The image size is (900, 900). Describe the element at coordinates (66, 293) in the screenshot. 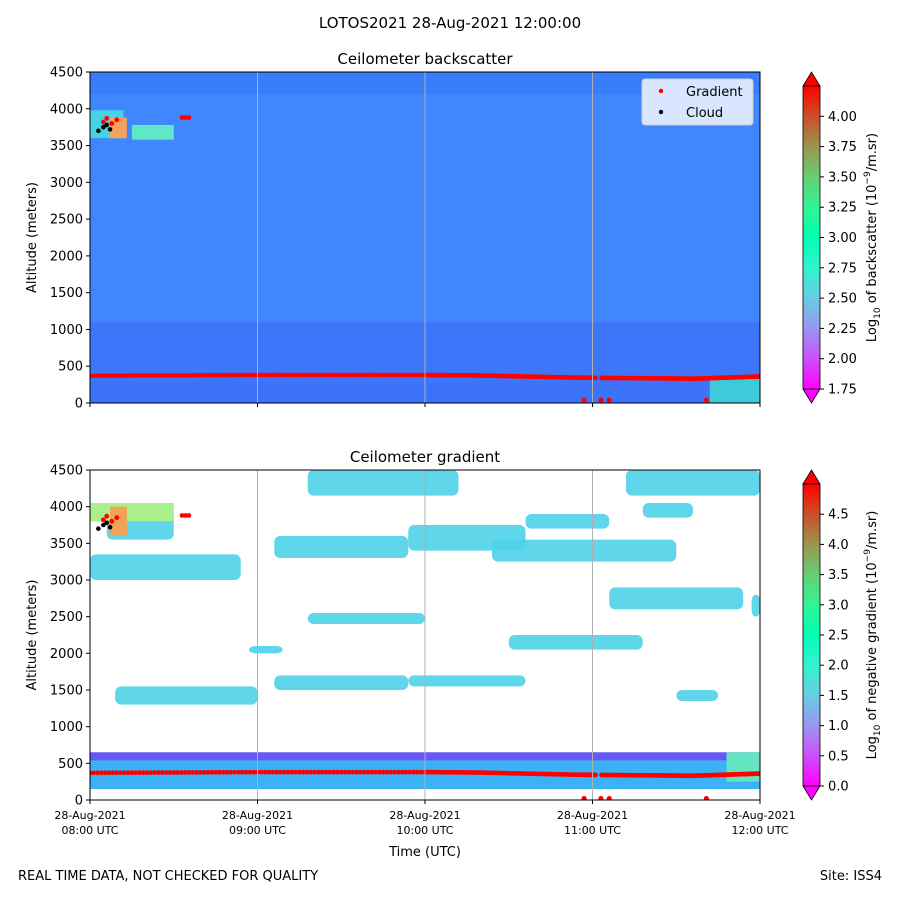

I see `y-tick-label: 1500` at that location.